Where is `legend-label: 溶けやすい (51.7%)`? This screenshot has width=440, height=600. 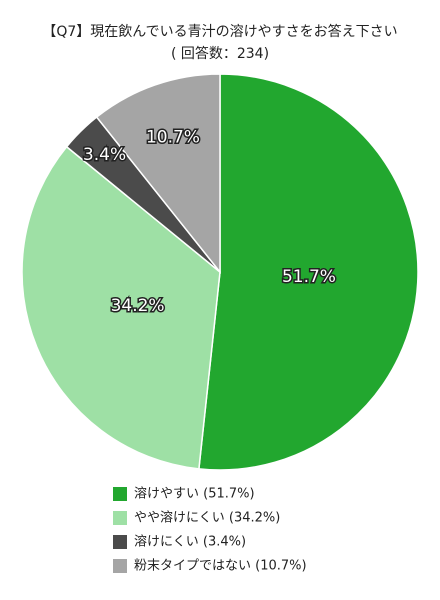 legend-label: 溶けやすい (51.7%) is located at coordinates (194, 494).